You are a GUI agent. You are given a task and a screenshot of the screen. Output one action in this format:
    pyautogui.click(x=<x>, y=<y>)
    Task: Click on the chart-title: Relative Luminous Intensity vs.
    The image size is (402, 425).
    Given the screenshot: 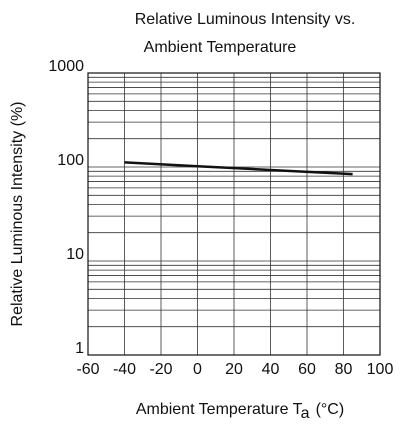 What is the action you would take?
    pyautogui.click(x=245, y=19)
    